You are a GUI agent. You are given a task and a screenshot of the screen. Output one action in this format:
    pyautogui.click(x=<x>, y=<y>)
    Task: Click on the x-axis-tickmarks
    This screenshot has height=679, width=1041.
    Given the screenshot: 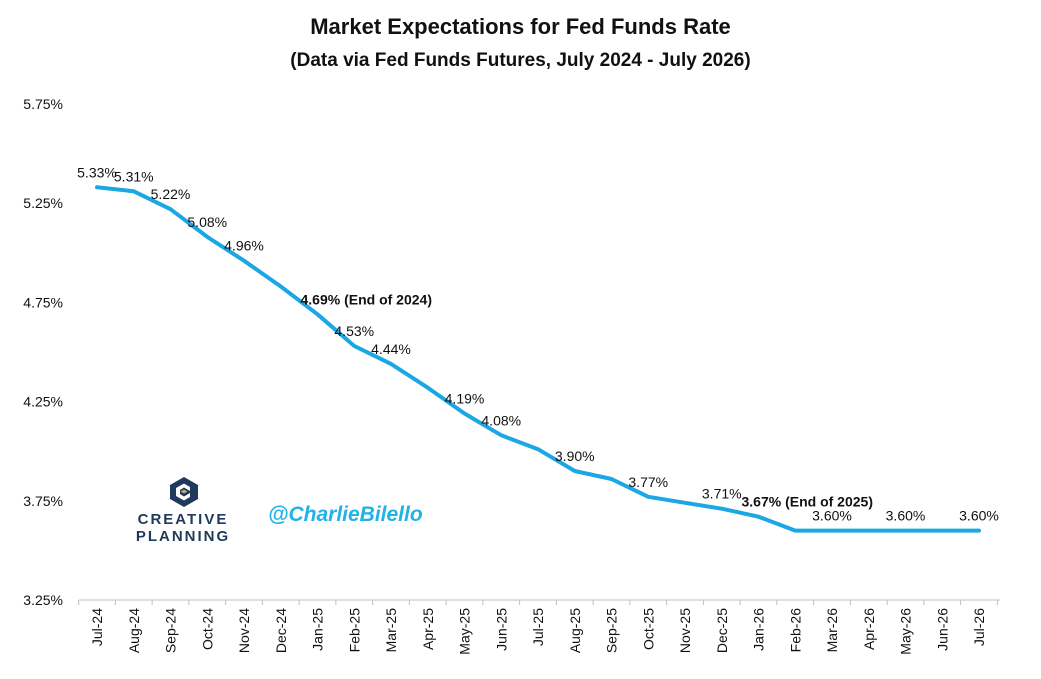 What is the action you would take?
    pyautogui.click(x=538, y=602)
    